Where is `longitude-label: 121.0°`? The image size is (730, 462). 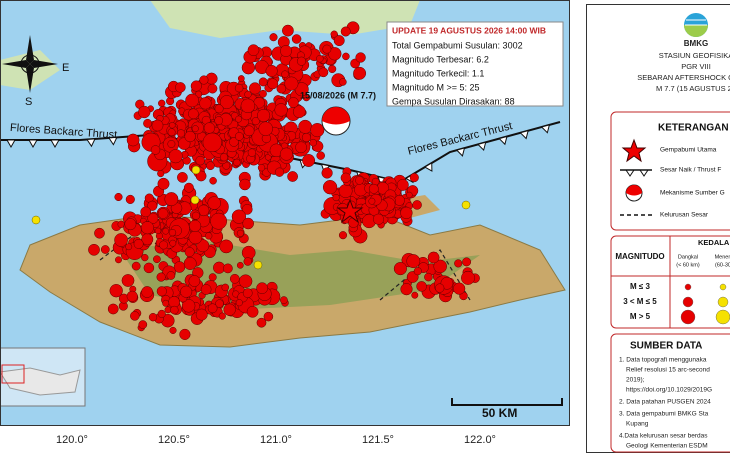 longitude-label: 121.0° is located at coordinates (276, 440).